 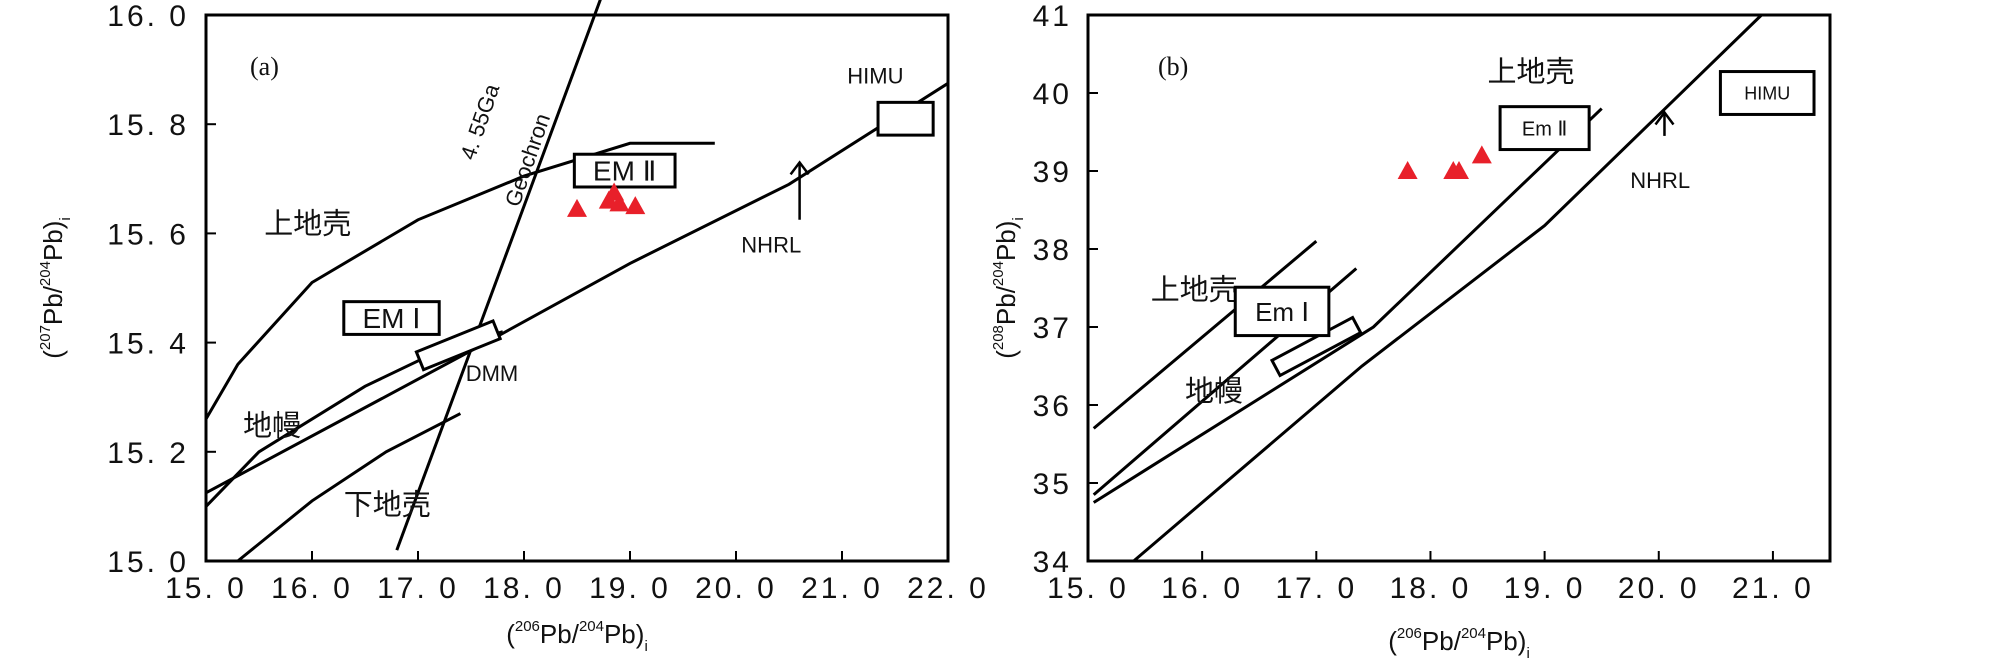 What do you see at coordinates (148, 344) in the screenshot?
I see `y-tick-label: 15. 4` at bounding box center [148, 344].